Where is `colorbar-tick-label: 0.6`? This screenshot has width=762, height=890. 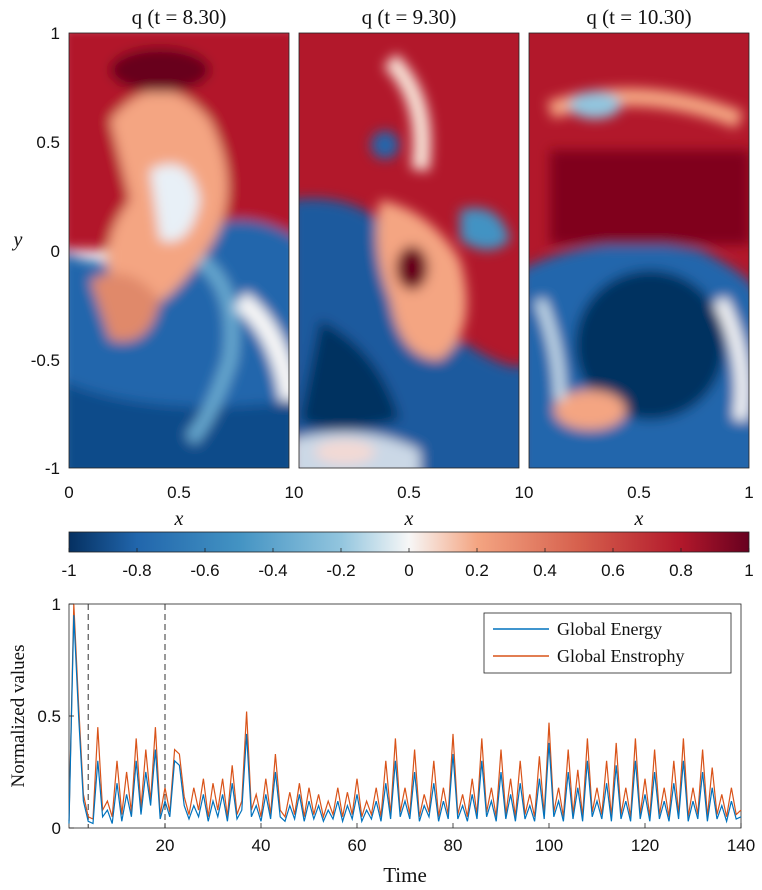
colorbar-tick-label: 0.6 is located at coordinates (613, 570).